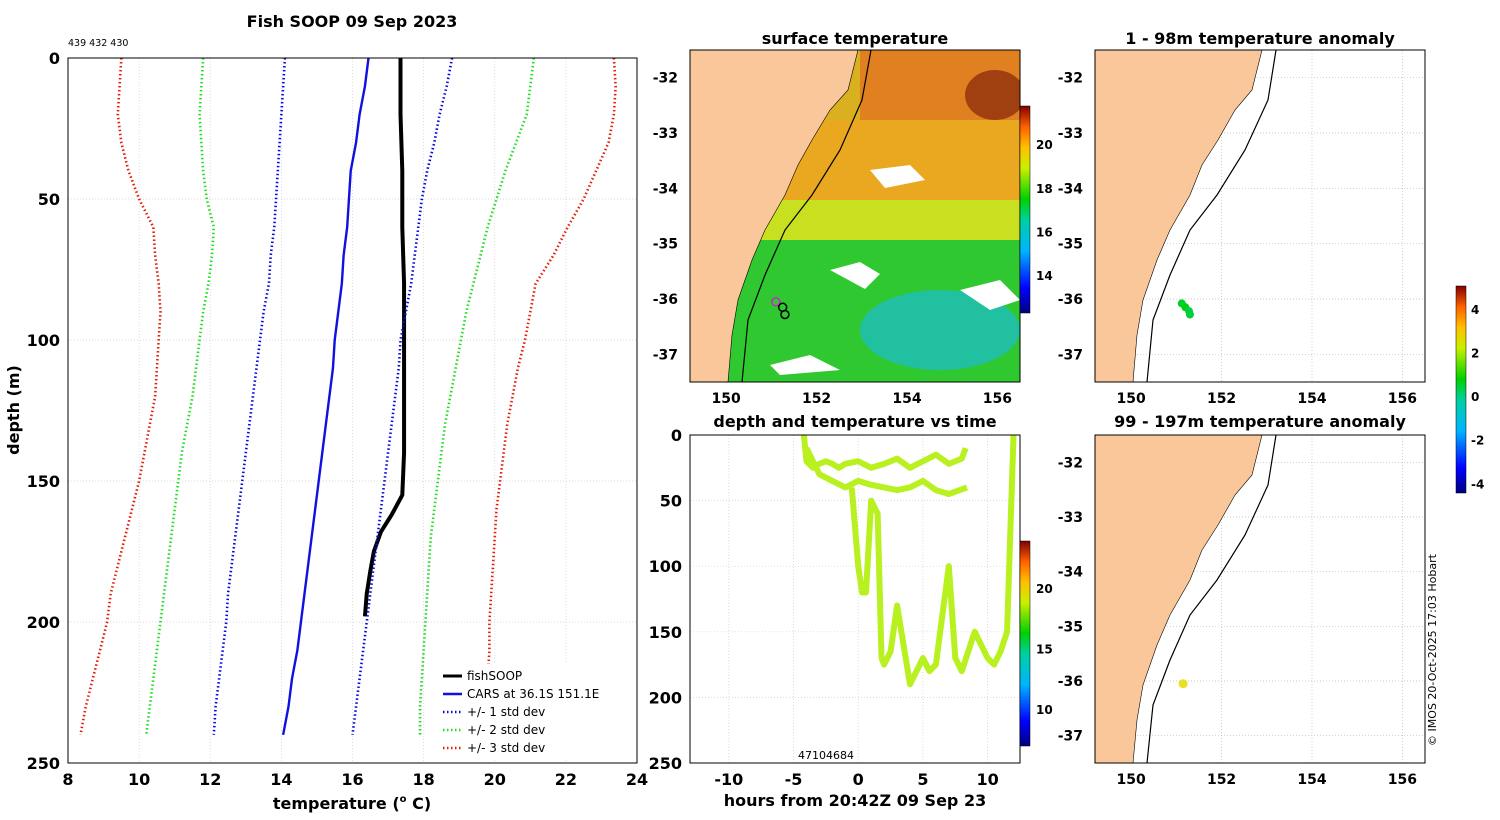  Describe the element at coordinates (1070, 245) in the screenshot. I see `y-tick-label: -35` at that location.